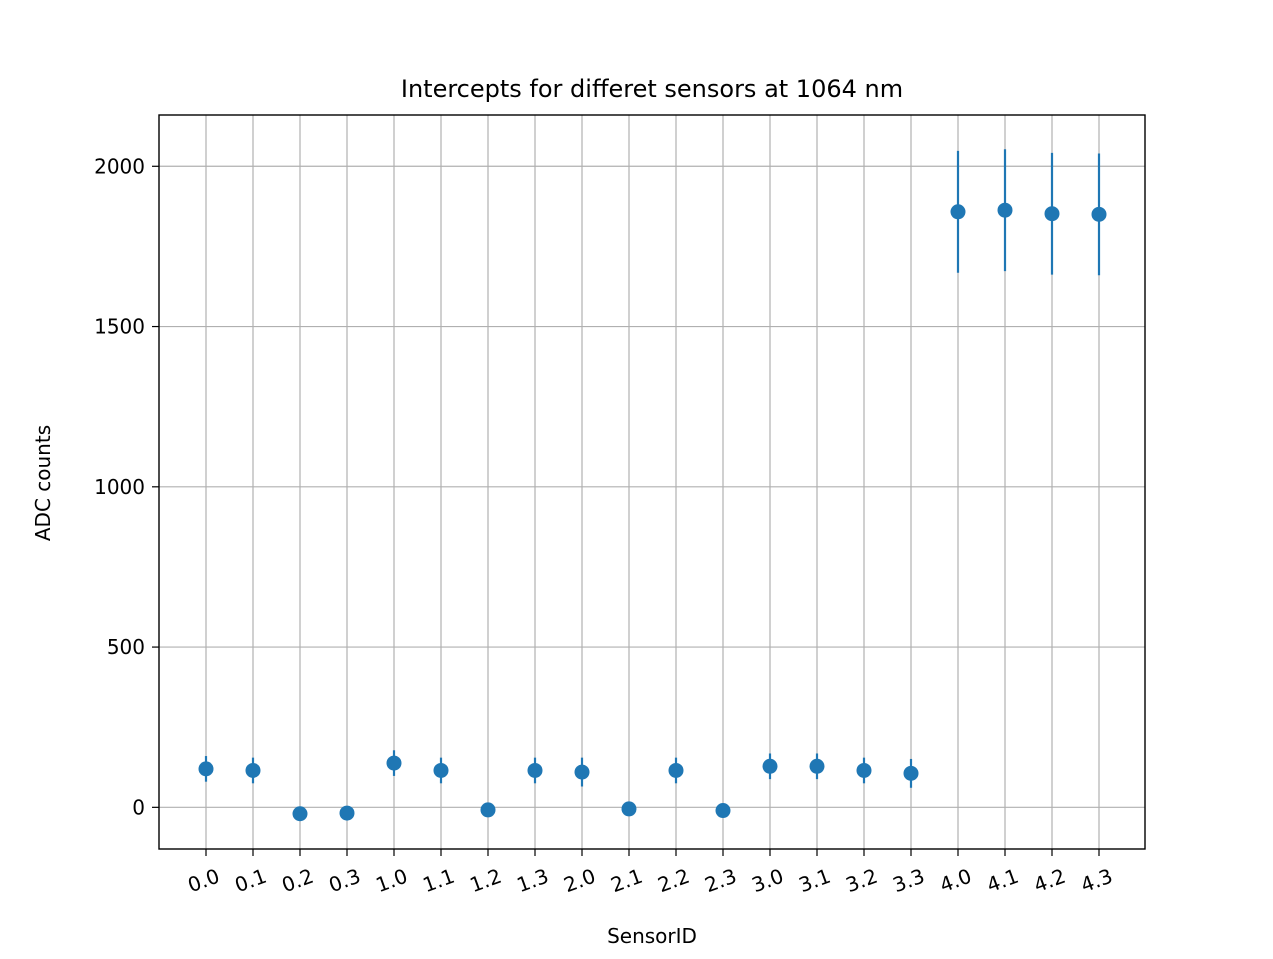 The height and width of the screenshot is (959, 1273). What do you see at coordinates (768, 880) in the screenshot?
I see `x-tick-label: 3.0` at bounding box center [768, 880].